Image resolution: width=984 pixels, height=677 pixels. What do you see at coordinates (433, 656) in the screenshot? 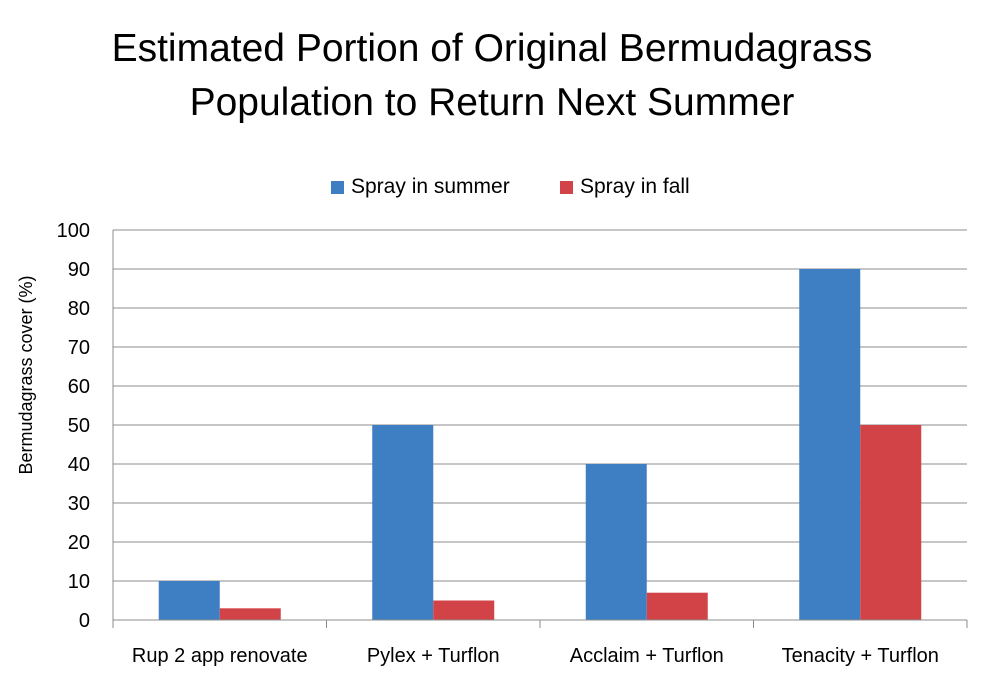
I see `x-category-label-pylex-turflon: Pylex + Turflon` at bounding box center [433, 656].